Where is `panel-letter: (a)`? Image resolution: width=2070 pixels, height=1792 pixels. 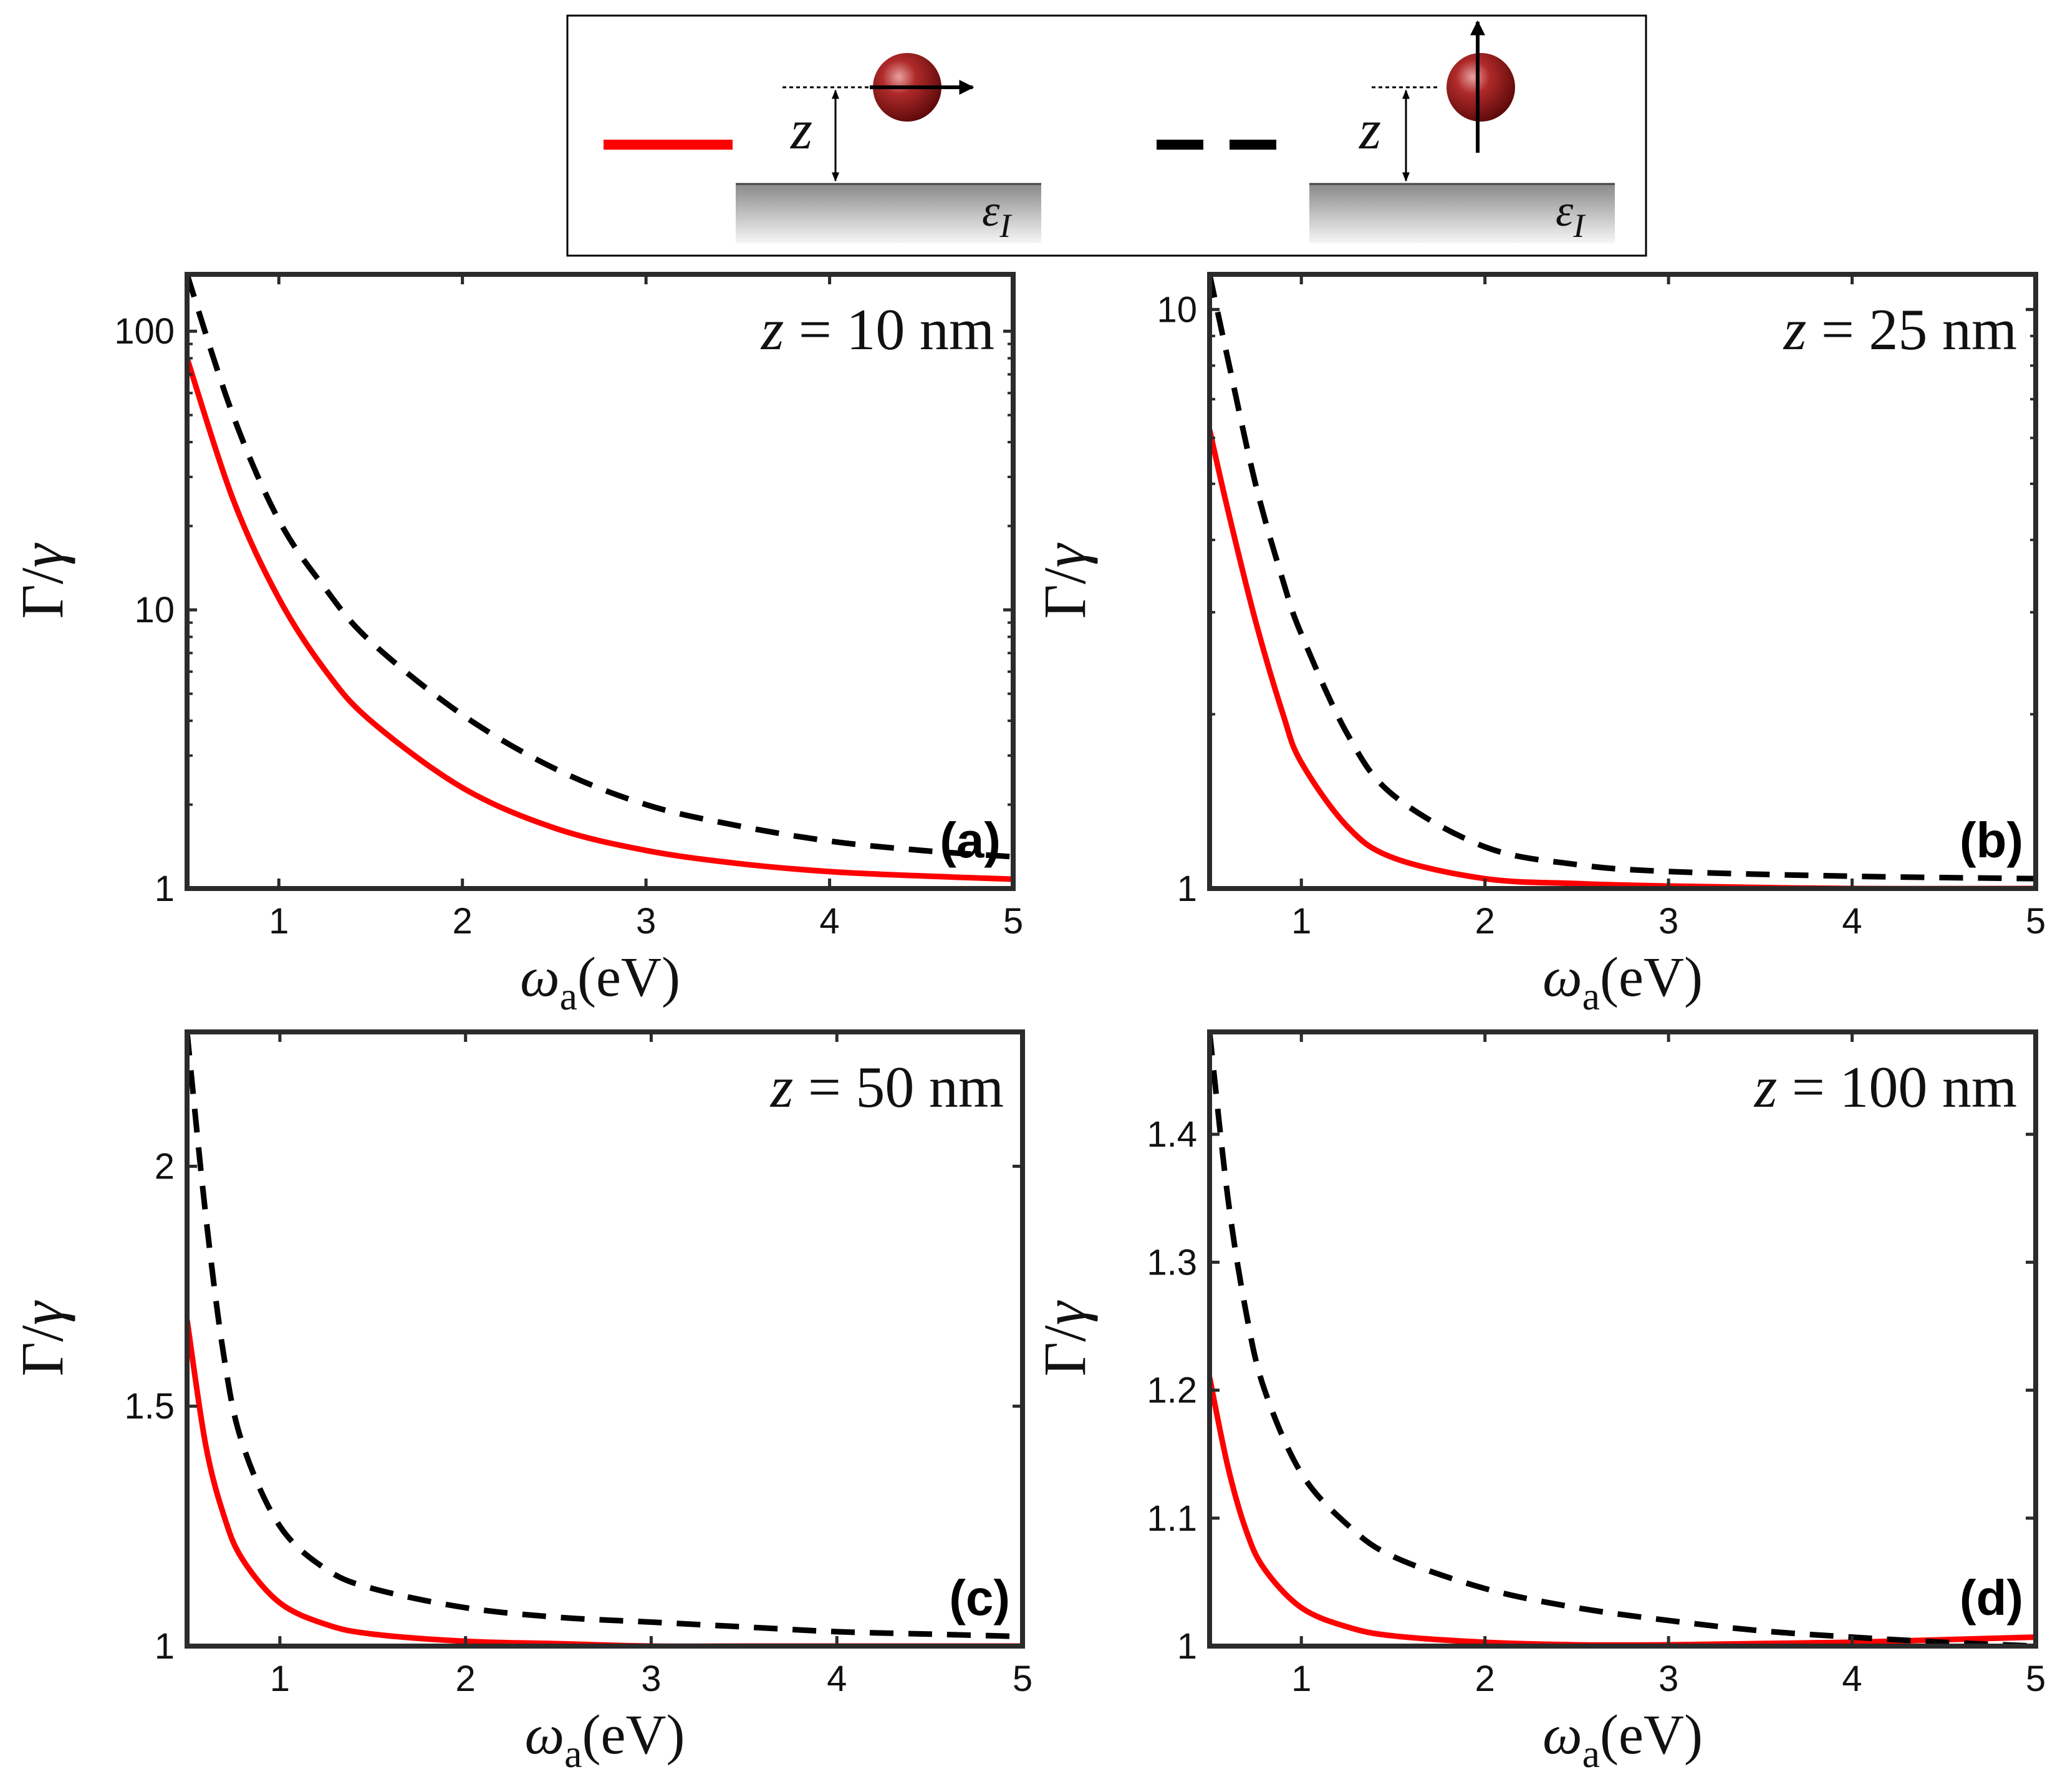 panel-letter: (a) is located at coordinates (970, 840).